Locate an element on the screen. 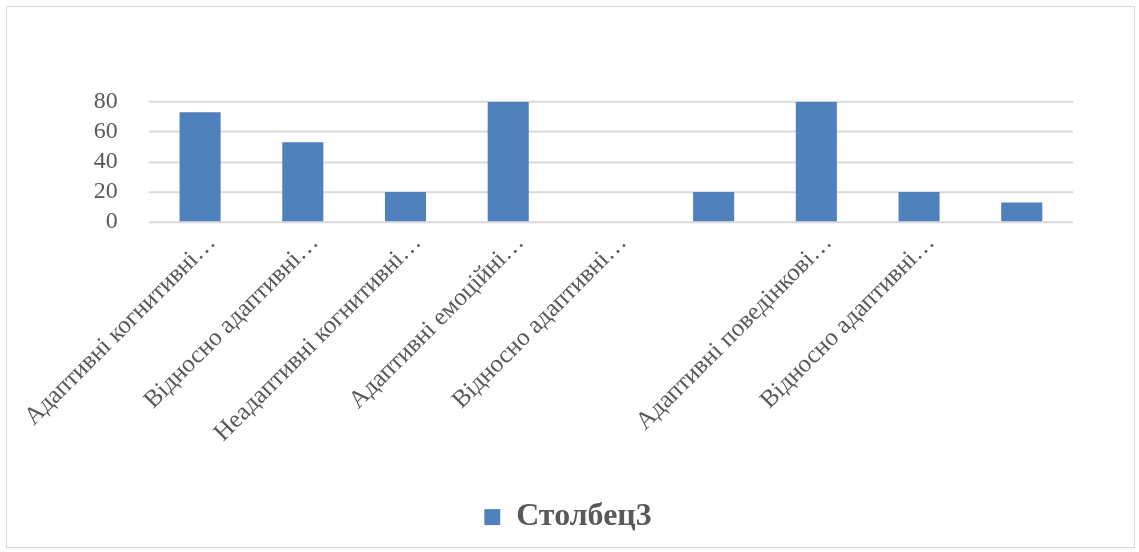 The height and width of the screenshot is (552, 1139). y-tick-label: 80 is located at coordinates (105, 99).